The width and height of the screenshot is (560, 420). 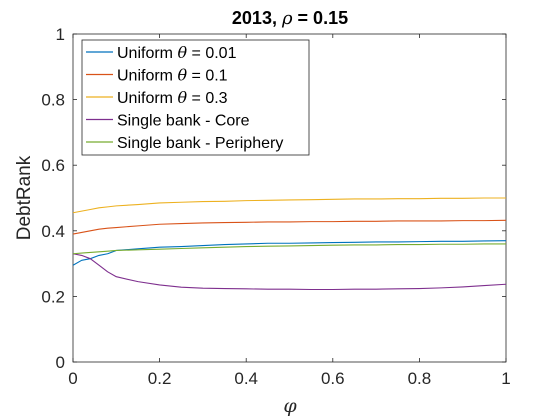 I want to click on chart-title: 2013, ρ = 0.15, so click(x=290, y=18).